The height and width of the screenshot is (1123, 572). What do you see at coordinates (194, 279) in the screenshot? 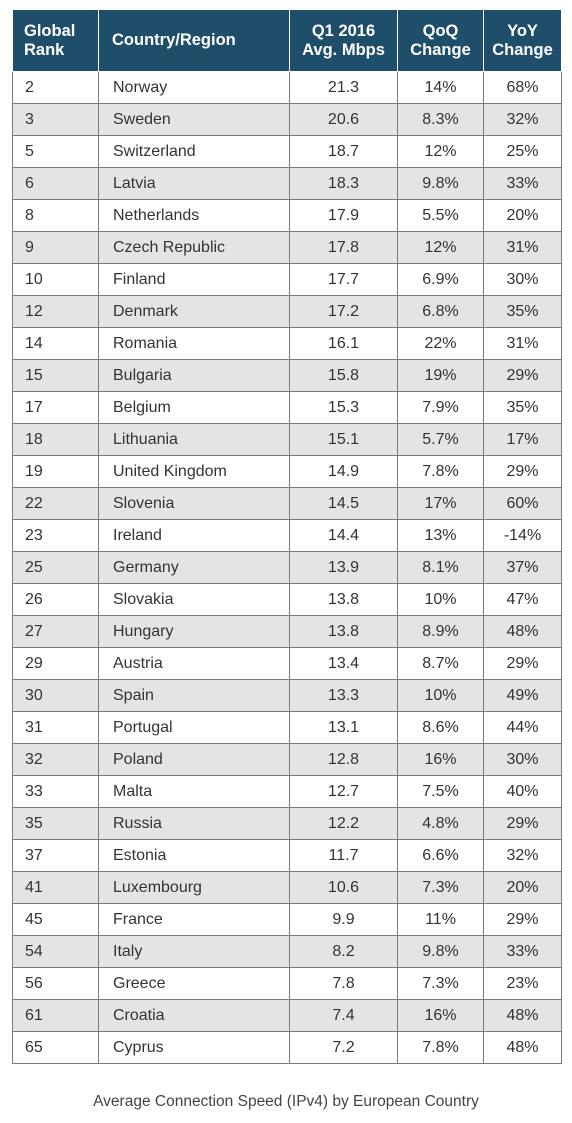
I see `cell-country-region: Finland` at bounding box center [194, 279].